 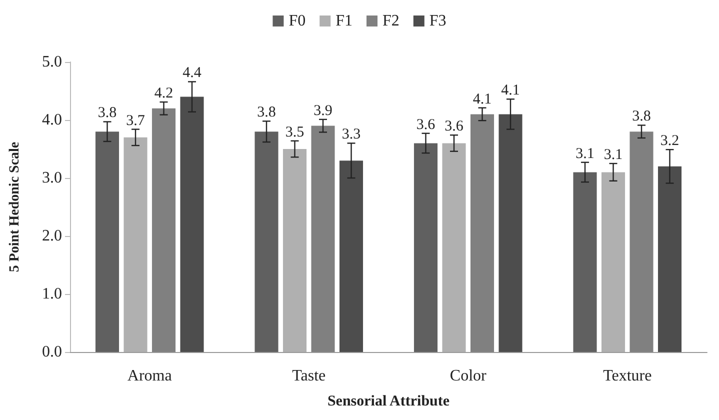 What do you see at coordinates (136, 120) in the screenshot?
I see `data-label: 3.7` at bounding box center [136, 120].